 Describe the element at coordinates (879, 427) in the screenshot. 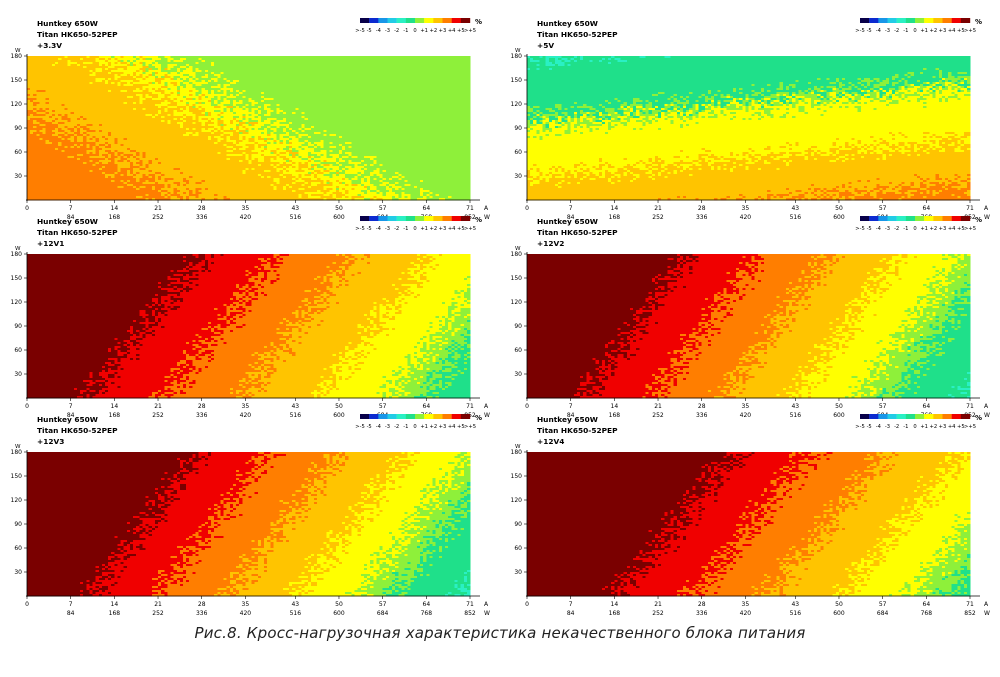

I see `legend-label: -4` at that location.